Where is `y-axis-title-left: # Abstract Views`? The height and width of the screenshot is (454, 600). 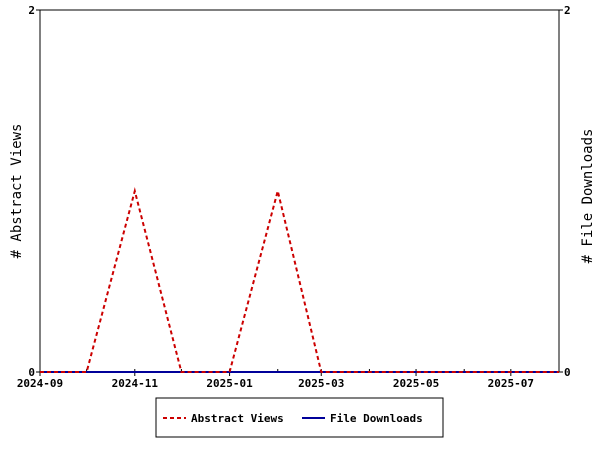
y-axis-title-left: # Abstract Views is located at coordinates (17, 191).